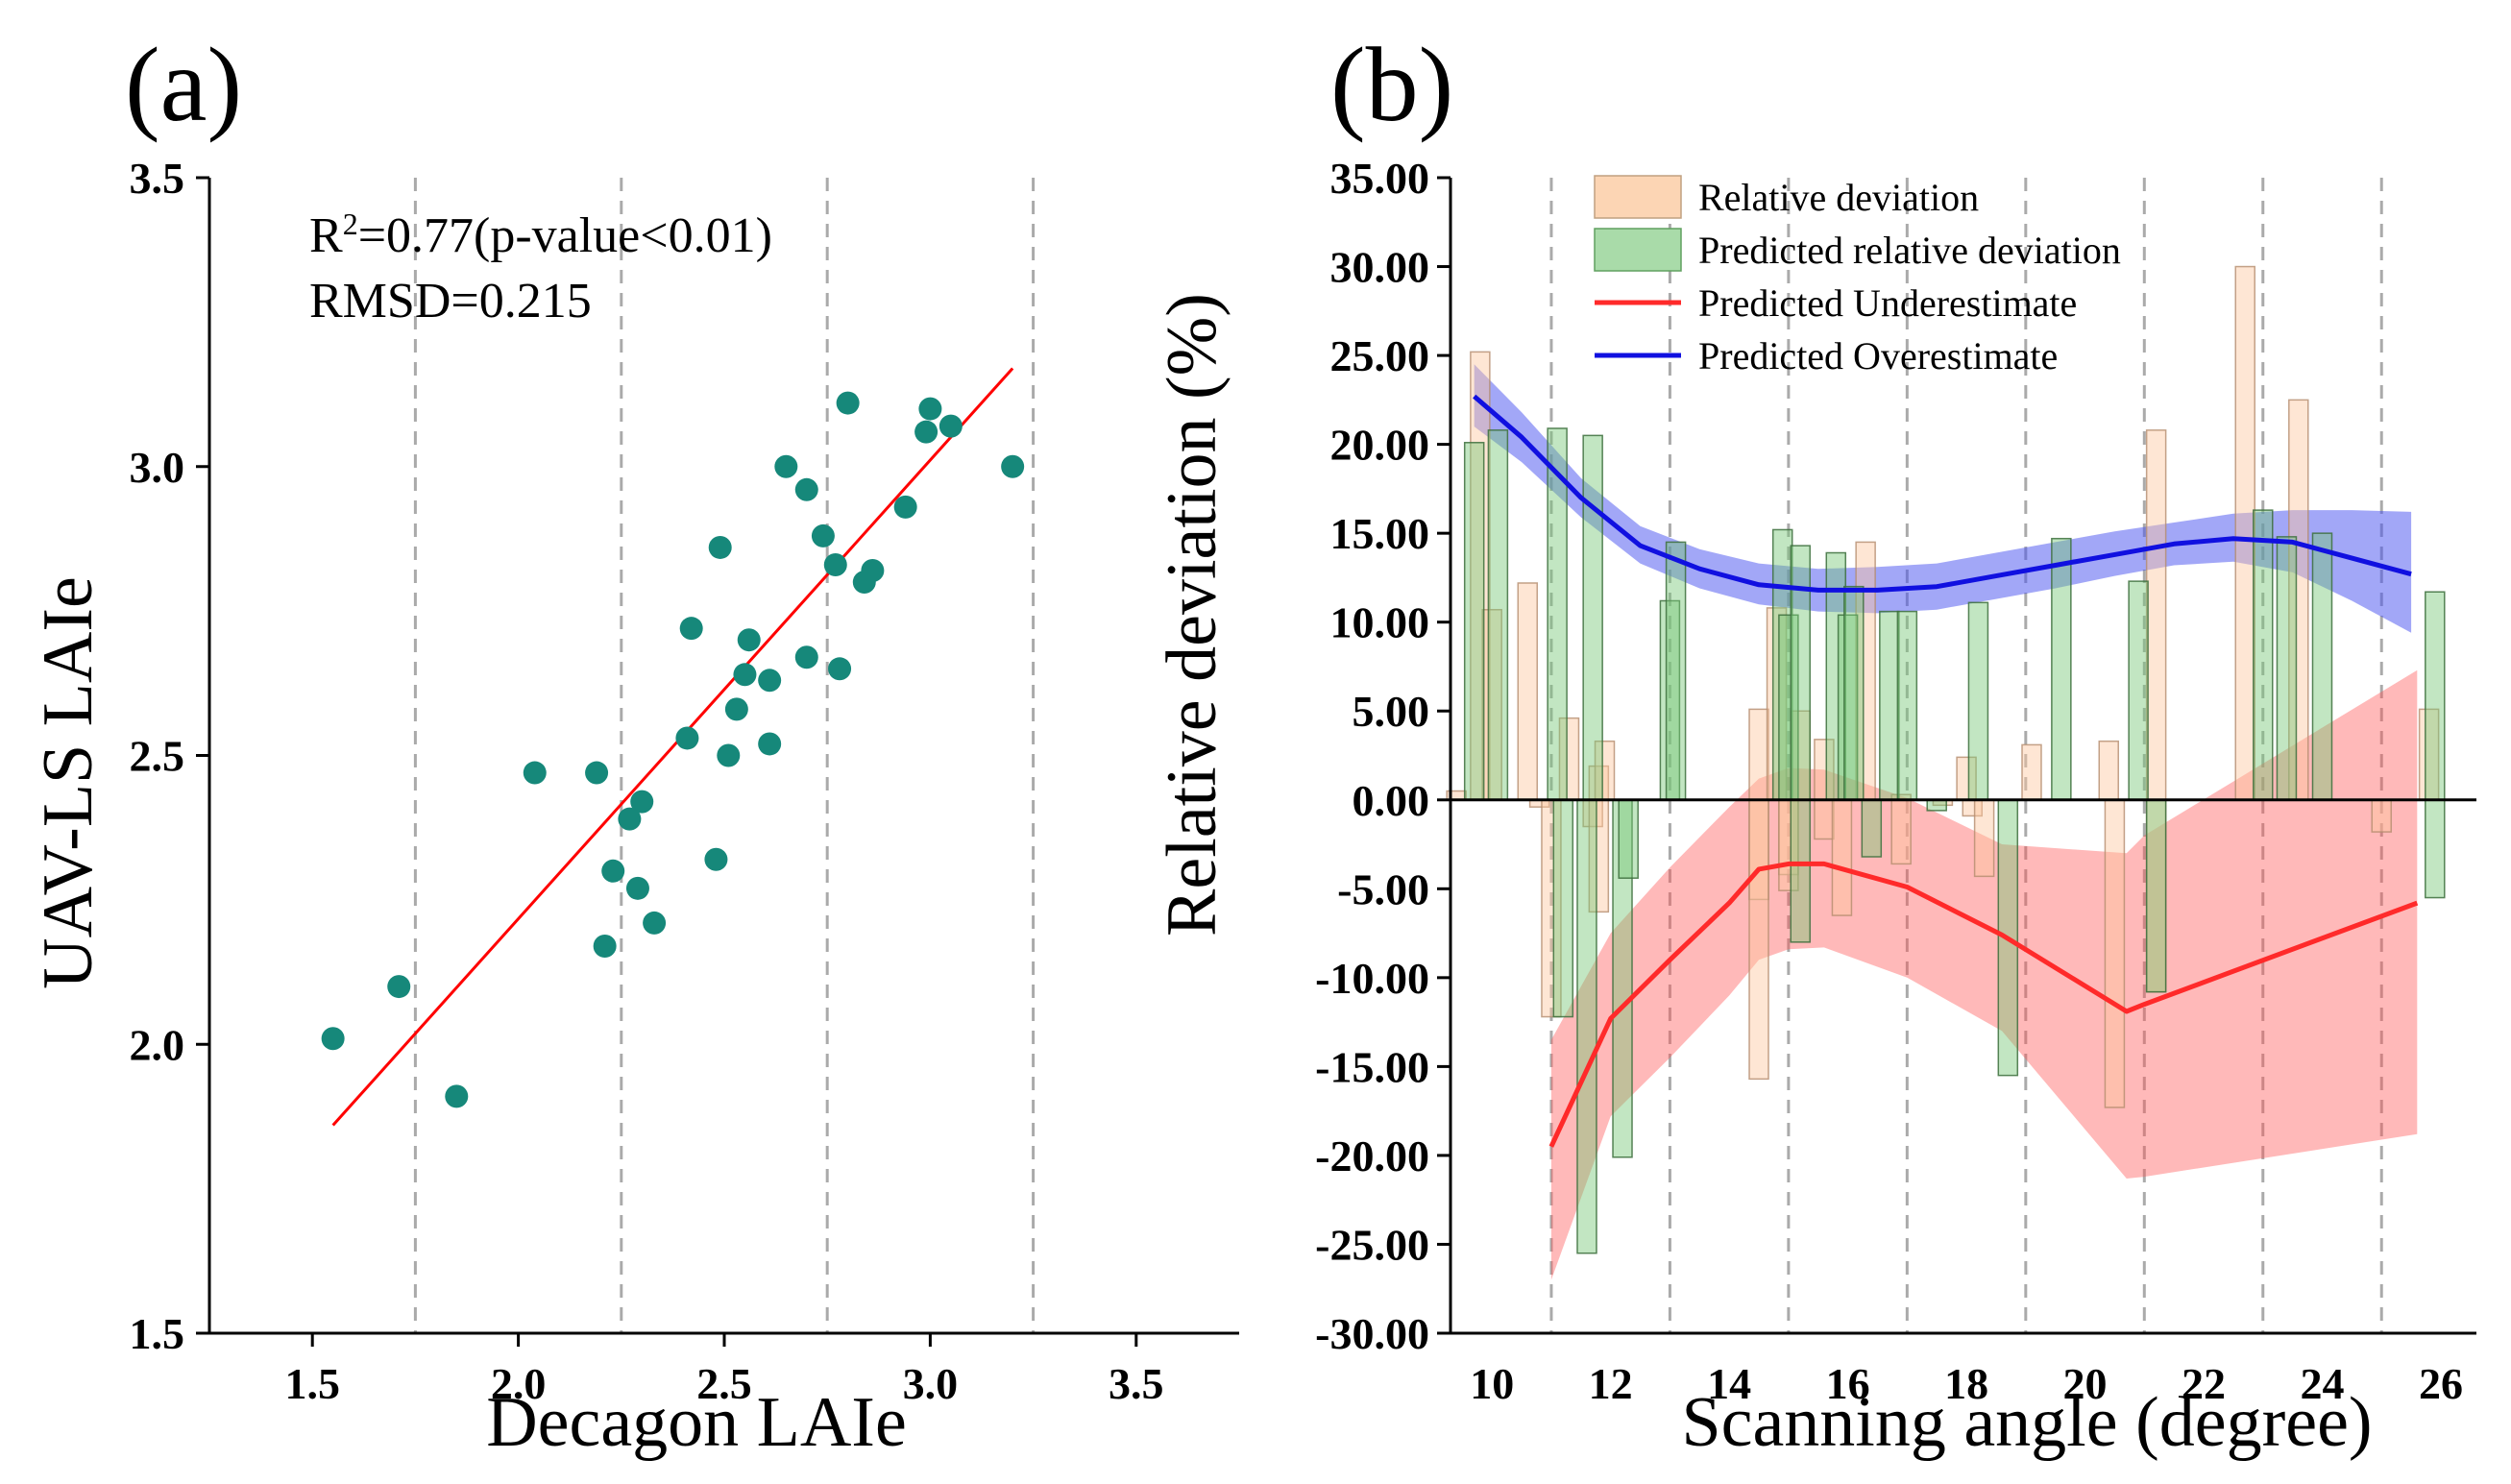 This screenshot has width=2511, height=1484. What do you see at coordinates (351, 224) in the screenshot?
I see `r2-superscript: 2` at bounding box center [351, 224].